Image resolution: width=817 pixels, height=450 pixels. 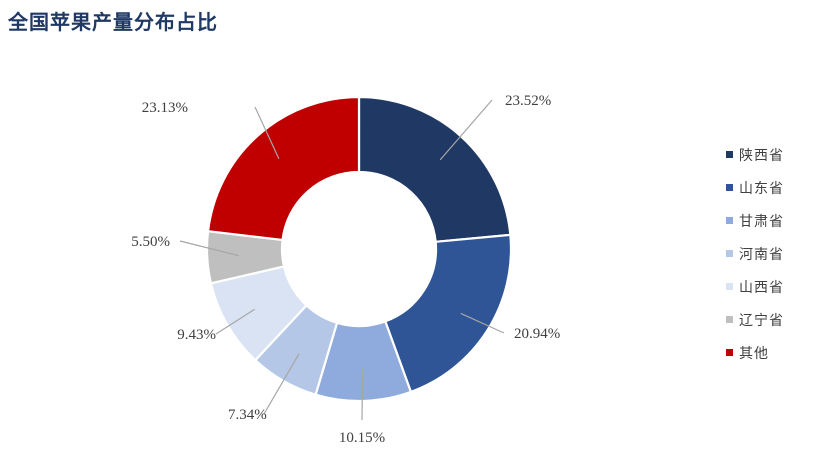 I want to click on legend-label: 山东省, so click(x=761, y=188).